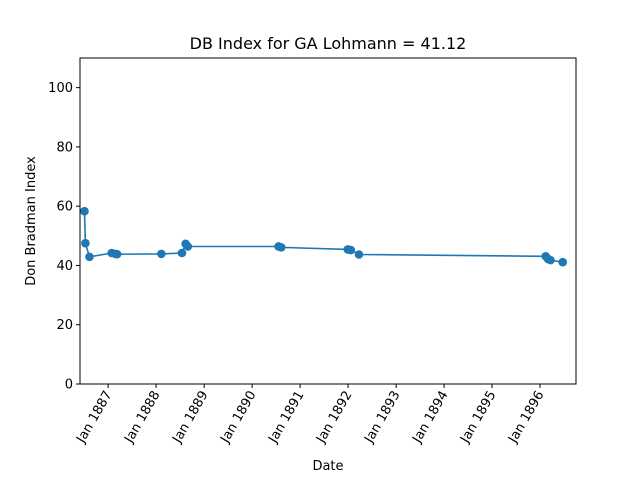 The height and width of the screenshot is (480, 640). Describe the element at coordinates (64, 147) in the screenshot. I see `y-tick-label: 80` at that location.